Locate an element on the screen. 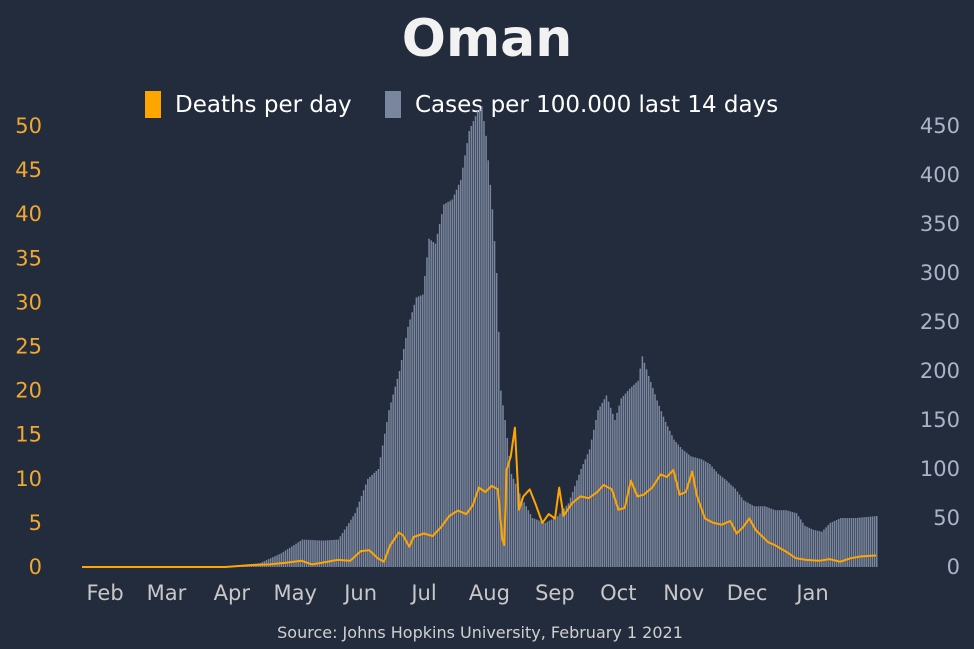 The image size is (974, 649). x-tick-label: Aug is located at coordinates (489, 593).